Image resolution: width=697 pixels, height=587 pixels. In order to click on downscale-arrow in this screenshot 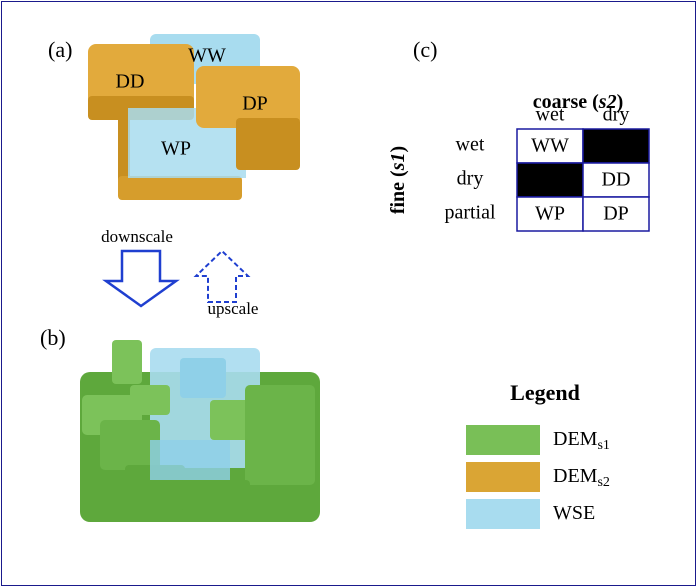, I will do `click(141, 278)`.